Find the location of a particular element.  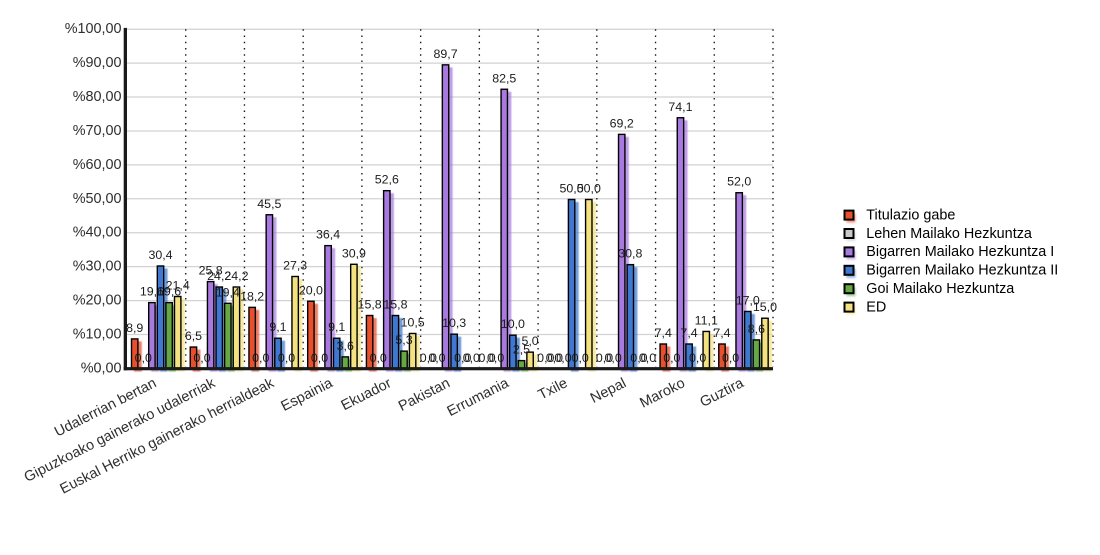

svg-text: Bigarren Mailako Hezkuntza II is located at coordinates (962, 271).